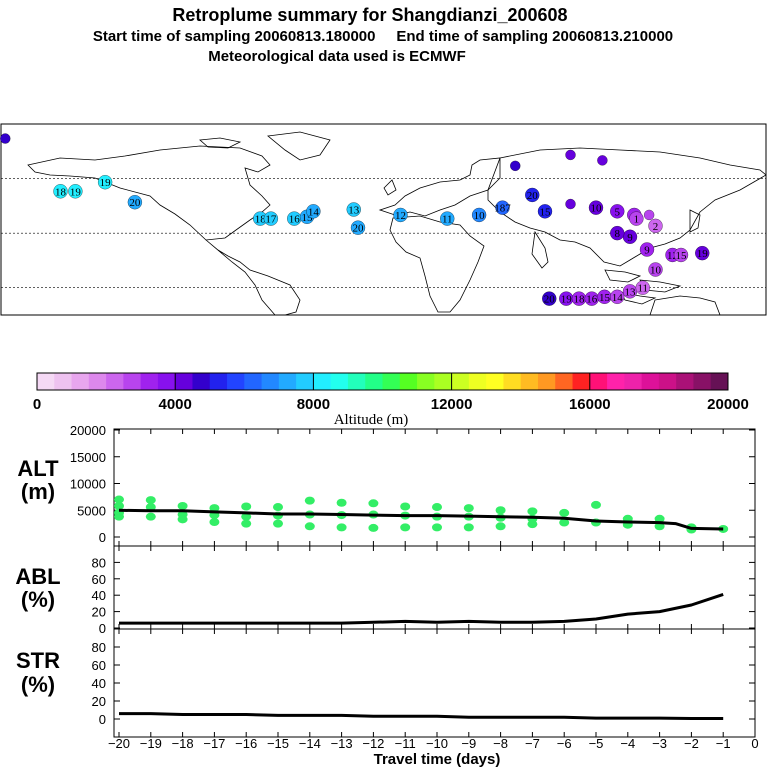 The height and width of the screenshot is (768, 768). Describe the element at coordinates (91, 510) in the screenshot. I see `y-tick-label: 5000` at that location.